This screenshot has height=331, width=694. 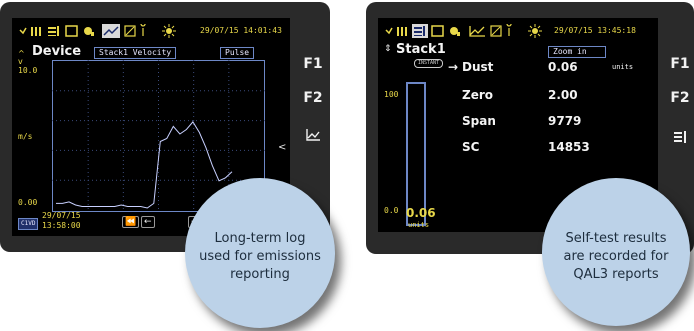 What do you see at coordinates (421, 49) in the screenshot?
I see `screen-title: Stack1` at bounding box center [421, 49].